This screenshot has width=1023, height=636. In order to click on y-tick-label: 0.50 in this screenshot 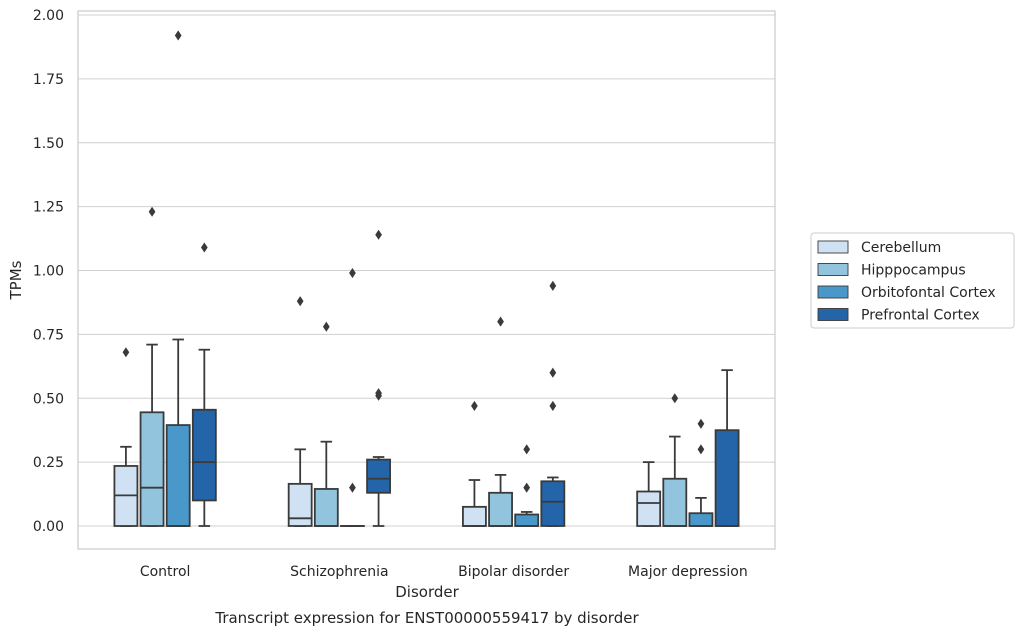, I will do `click(48, 399)`.